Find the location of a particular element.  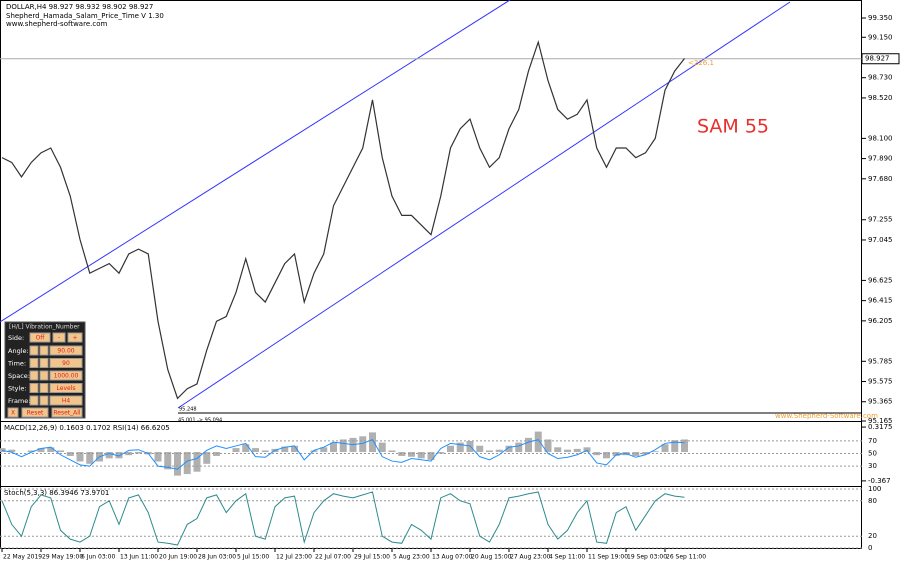

panel-button-label: Reset_All is located at coordinates (67, 413).